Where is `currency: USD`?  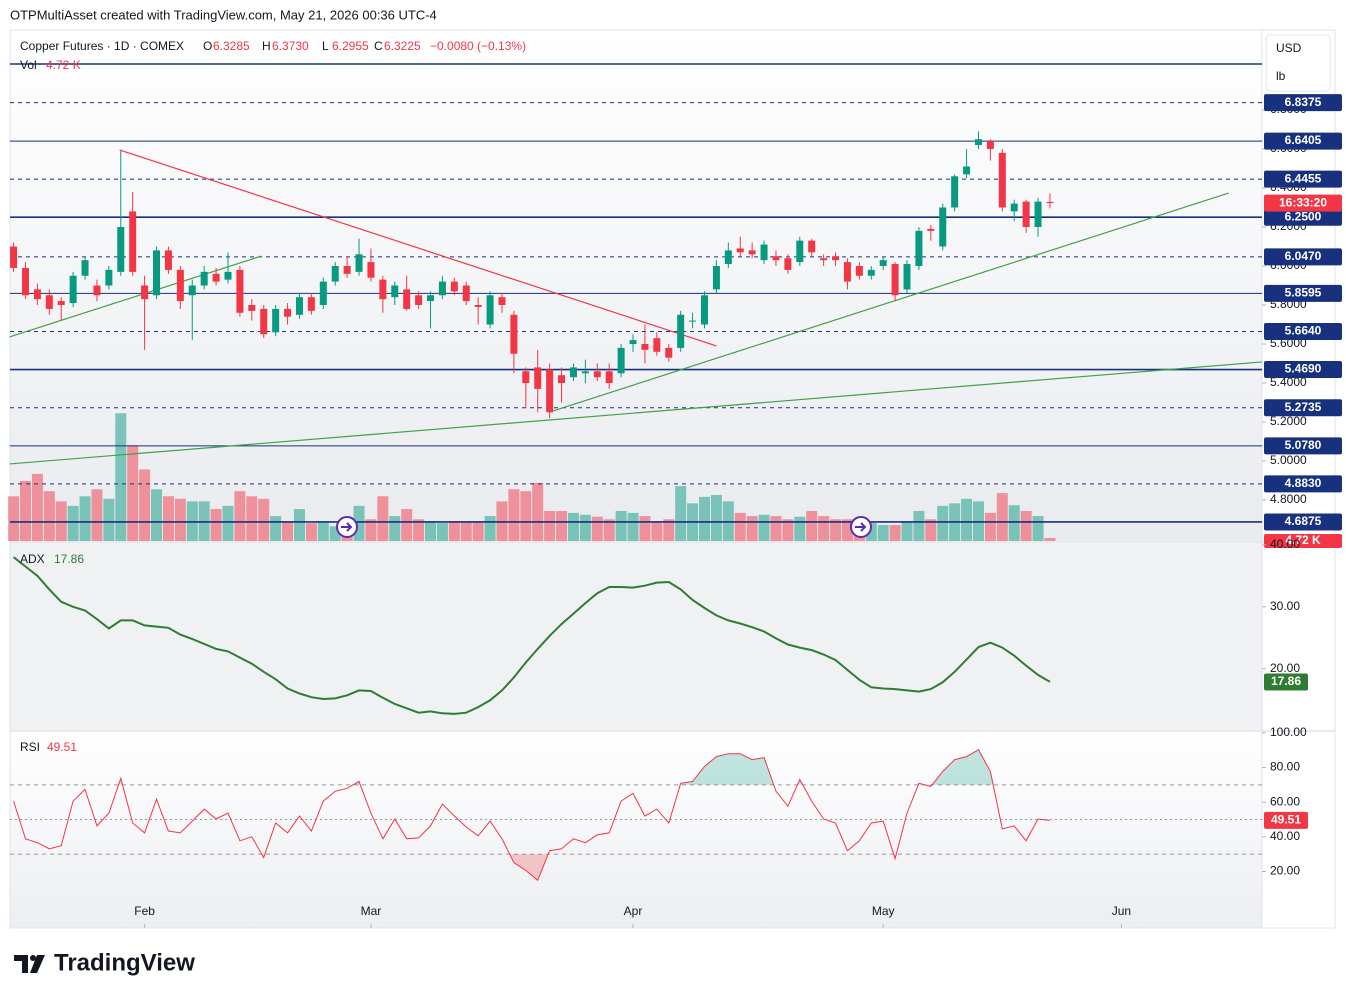
currency: USD is located at coordinates (1289, 48).